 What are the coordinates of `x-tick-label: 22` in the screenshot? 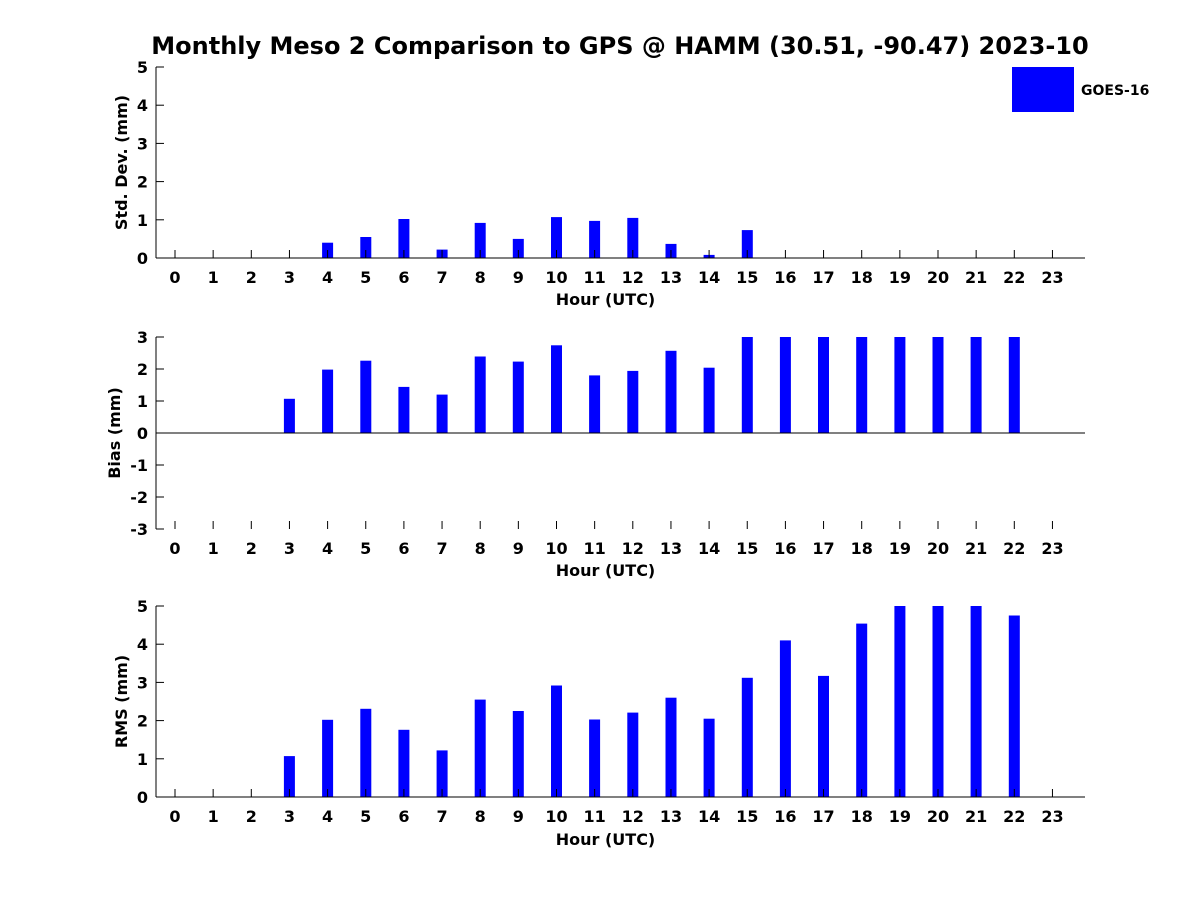 It's located at (1014, 816).